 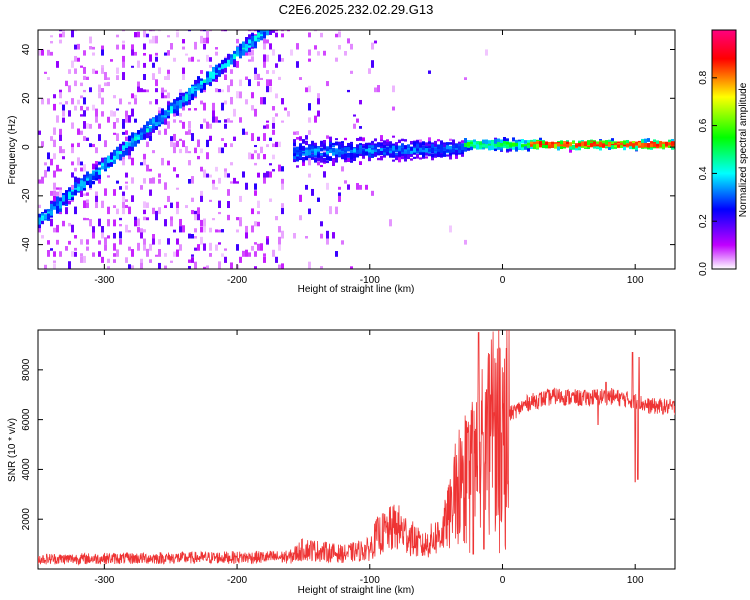 What do you see at coordinates (104, 580) in the screenshot?
I see `snr-x-tick-label: -300` at bounding box center [104, 580].